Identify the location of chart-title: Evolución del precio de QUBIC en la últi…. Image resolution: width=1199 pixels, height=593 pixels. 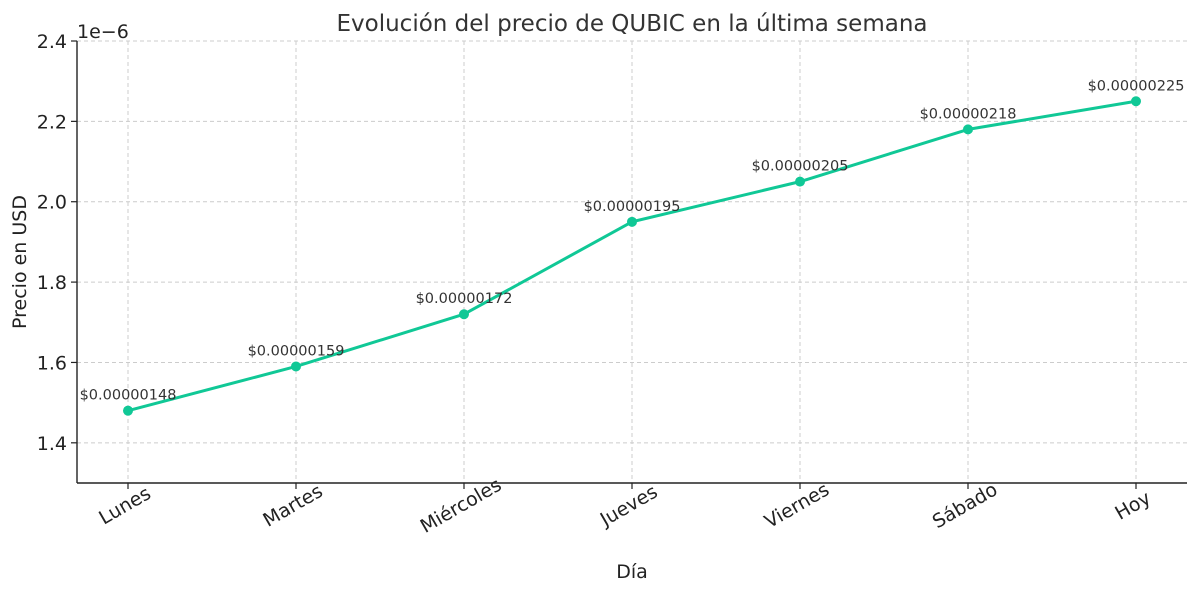
(631, 24).